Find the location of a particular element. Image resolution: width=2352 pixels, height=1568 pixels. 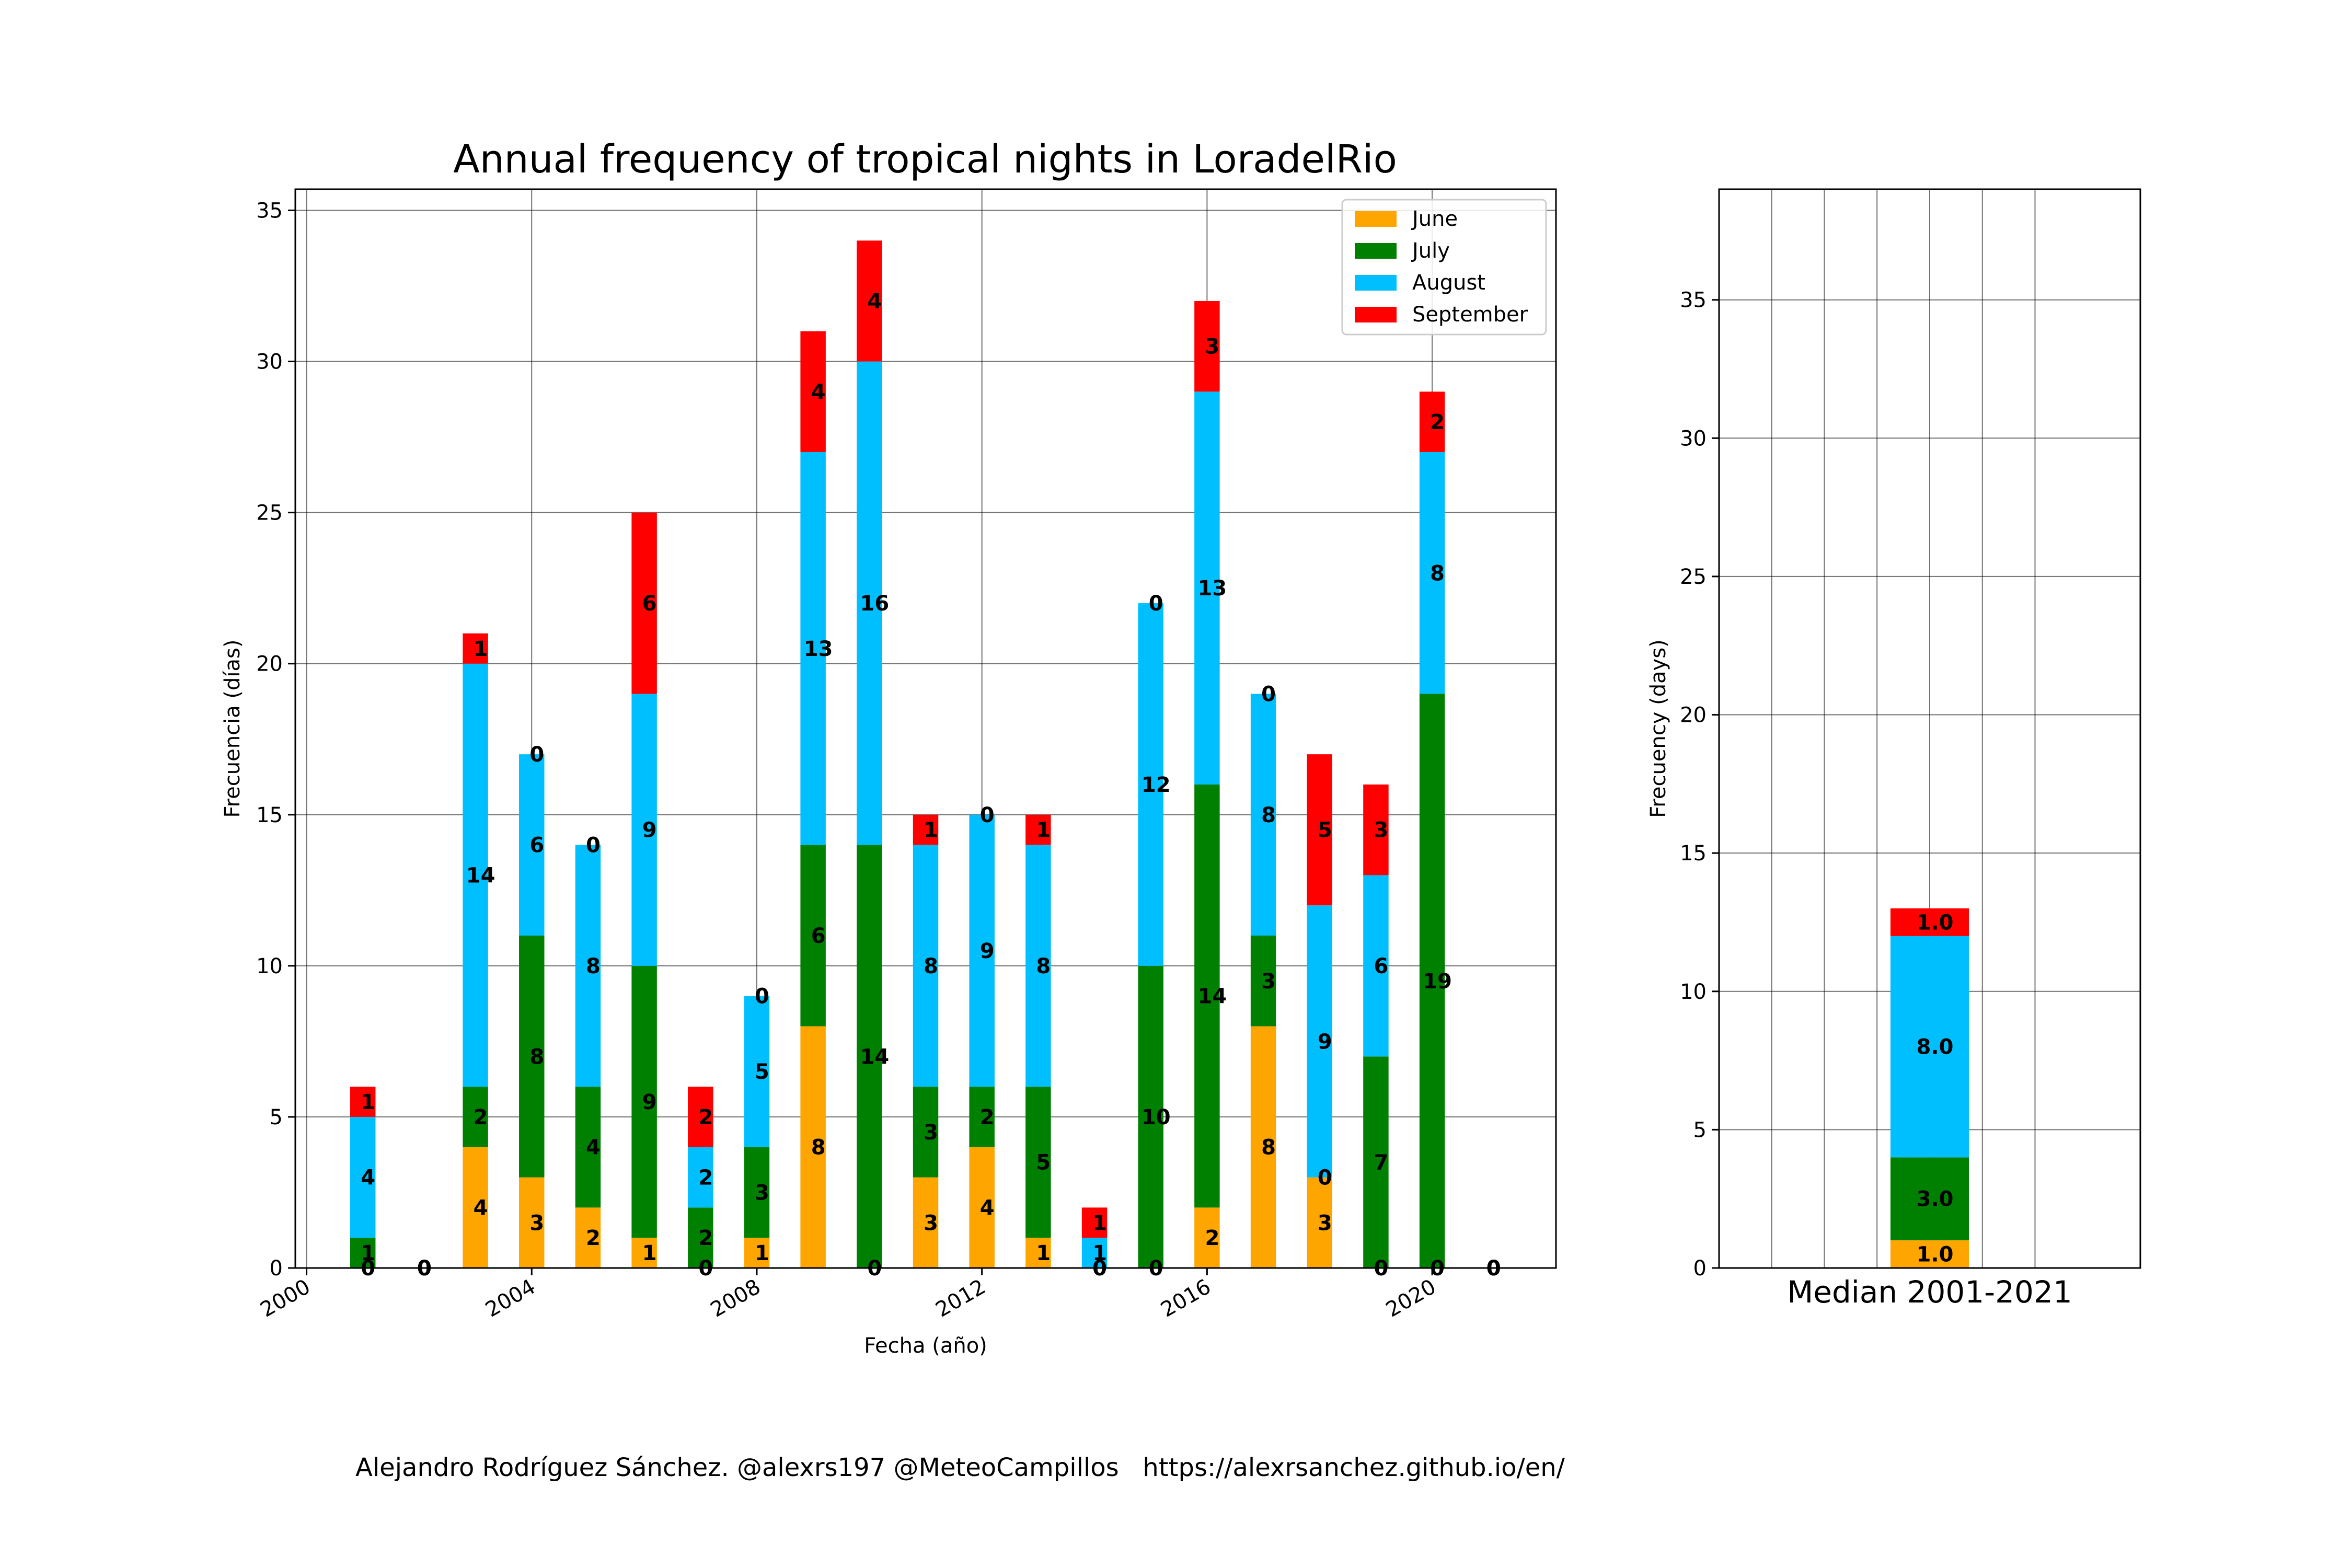

y-tick-label: 25 is located at coordinates (1693, 577).